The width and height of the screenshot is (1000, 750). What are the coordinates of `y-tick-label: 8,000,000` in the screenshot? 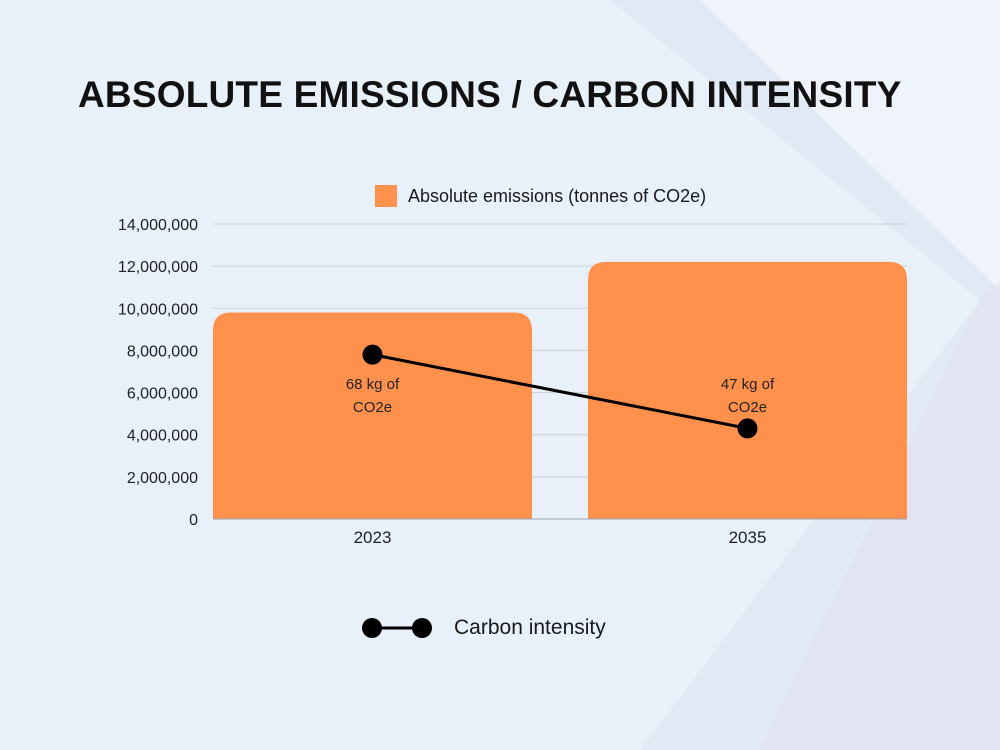 It's located at (162, 351).